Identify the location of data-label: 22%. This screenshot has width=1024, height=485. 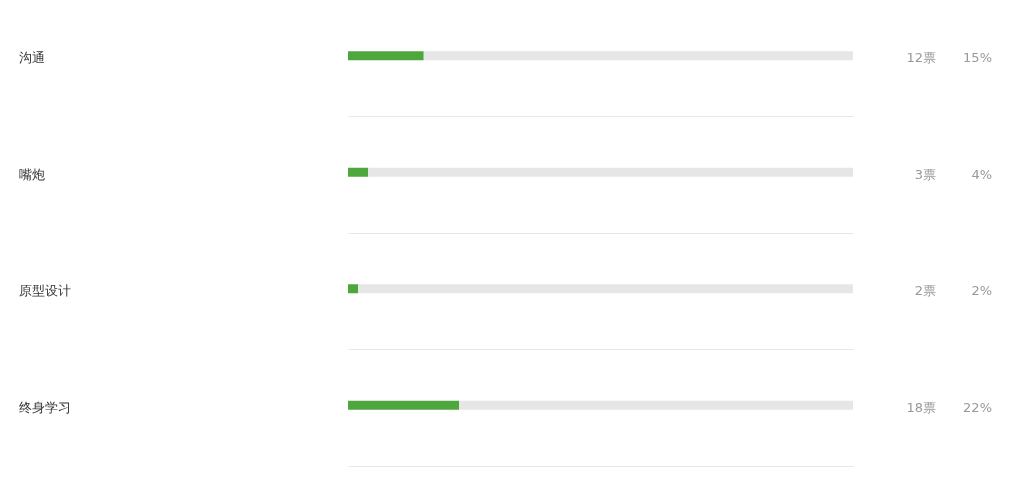
(977, 407).